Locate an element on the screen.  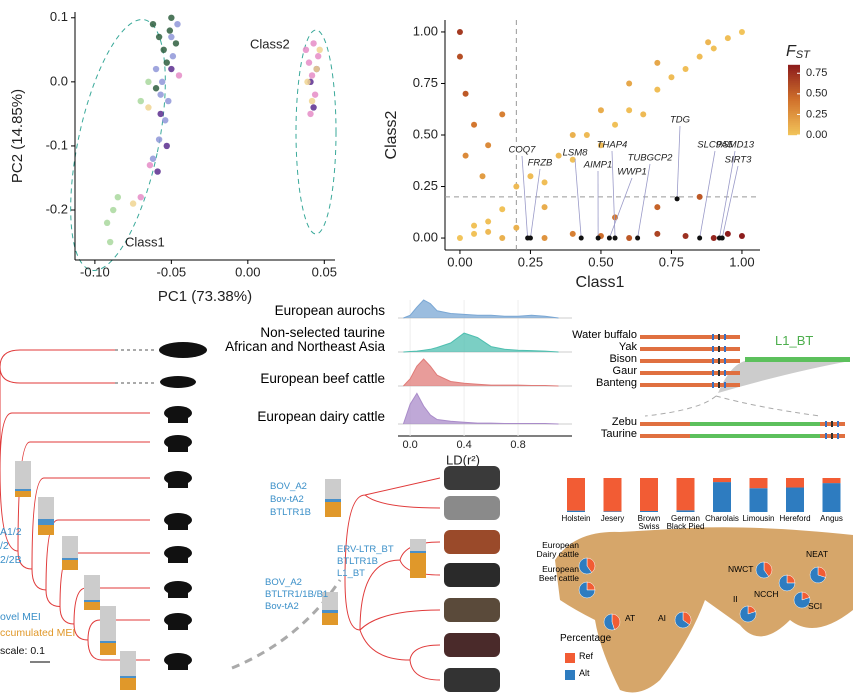
ridge-label: European aurochs is located at coordinates (329, 310).